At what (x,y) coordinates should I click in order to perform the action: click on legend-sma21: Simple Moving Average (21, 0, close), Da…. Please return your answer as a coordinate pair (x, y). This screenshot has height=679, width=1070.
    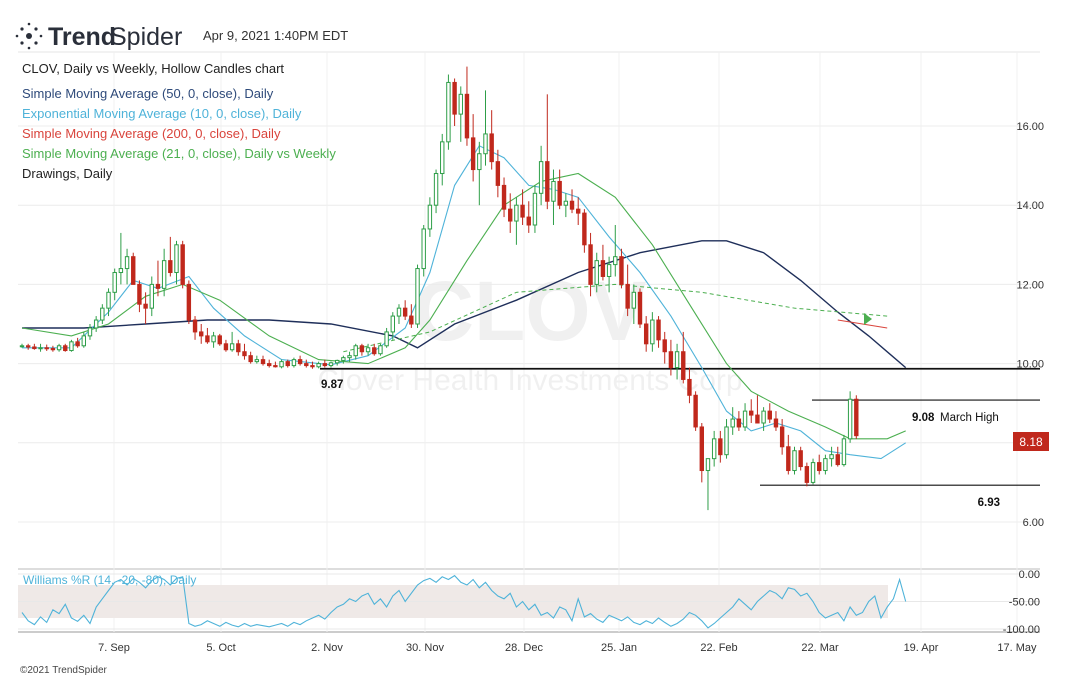
    Looking at the image, I should click on (179, 153).